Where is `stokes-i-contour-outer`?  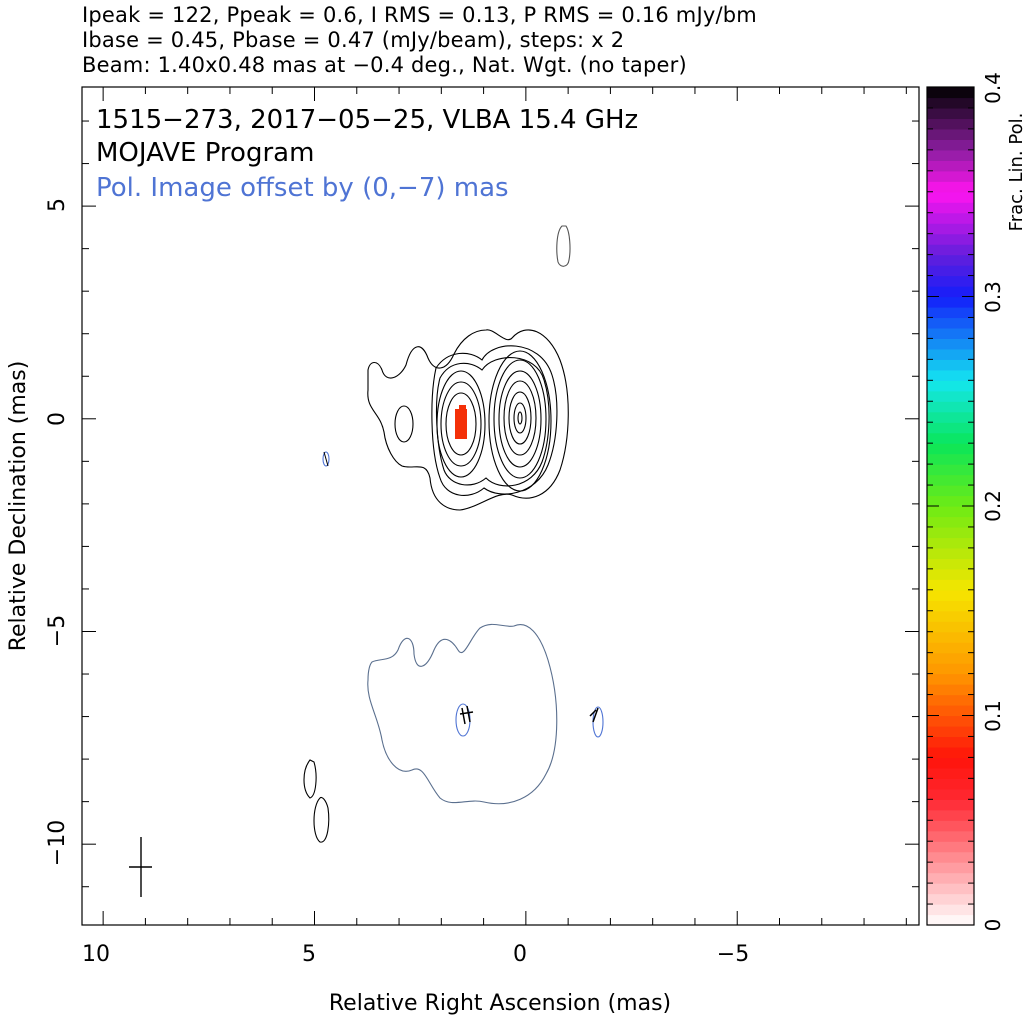
stokes-i-contour-outer is located at coordinates (468, 420).